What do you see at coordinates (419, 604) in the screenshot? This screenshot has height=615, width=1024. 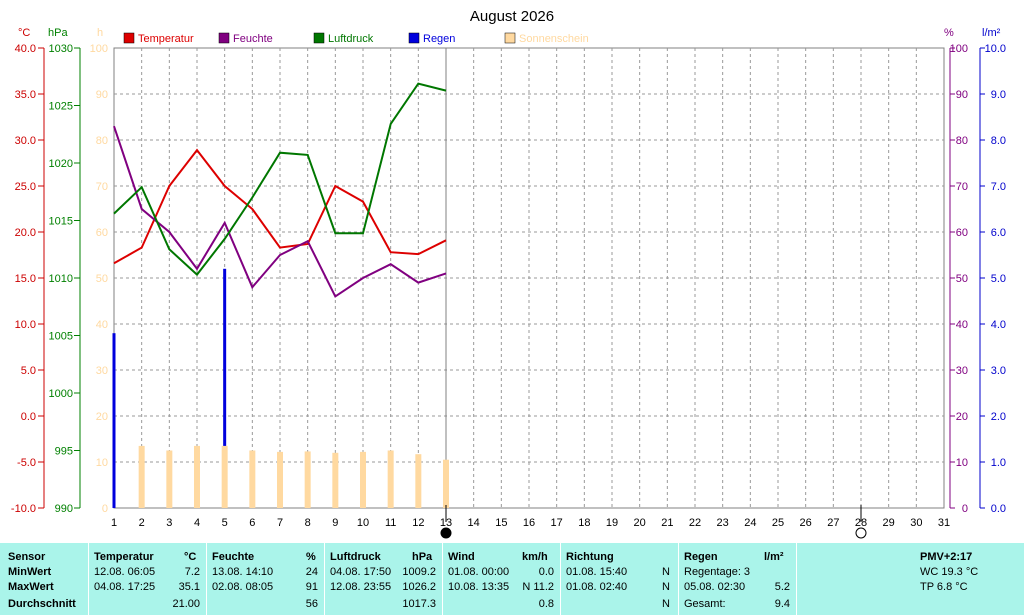 I see `pressure-avg-value: 1017.3` at bounding box center [419, 604].